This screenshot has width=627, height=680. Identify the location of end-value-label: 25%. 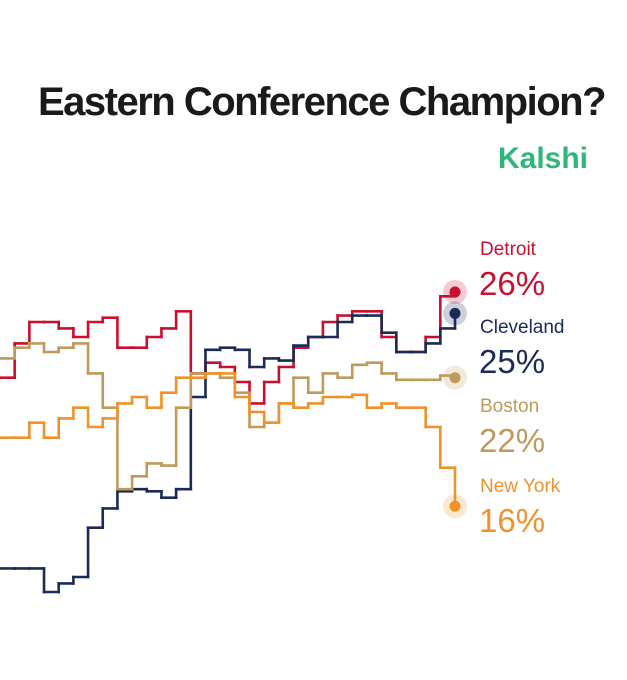
(512, 361).